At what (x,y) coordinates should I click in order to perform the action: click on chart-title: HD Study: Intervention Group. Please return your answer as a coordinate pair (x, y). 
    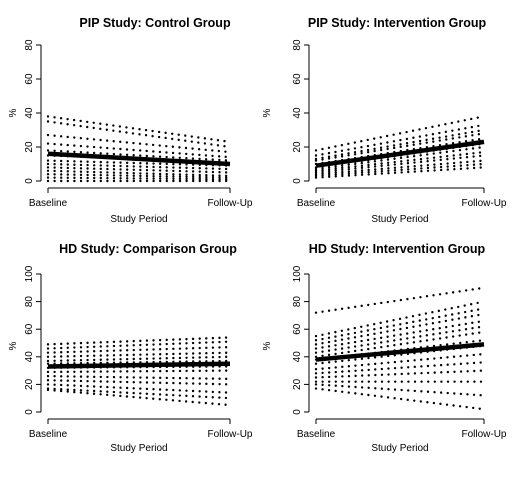
    Looking at the image, I should click on (397, 249).